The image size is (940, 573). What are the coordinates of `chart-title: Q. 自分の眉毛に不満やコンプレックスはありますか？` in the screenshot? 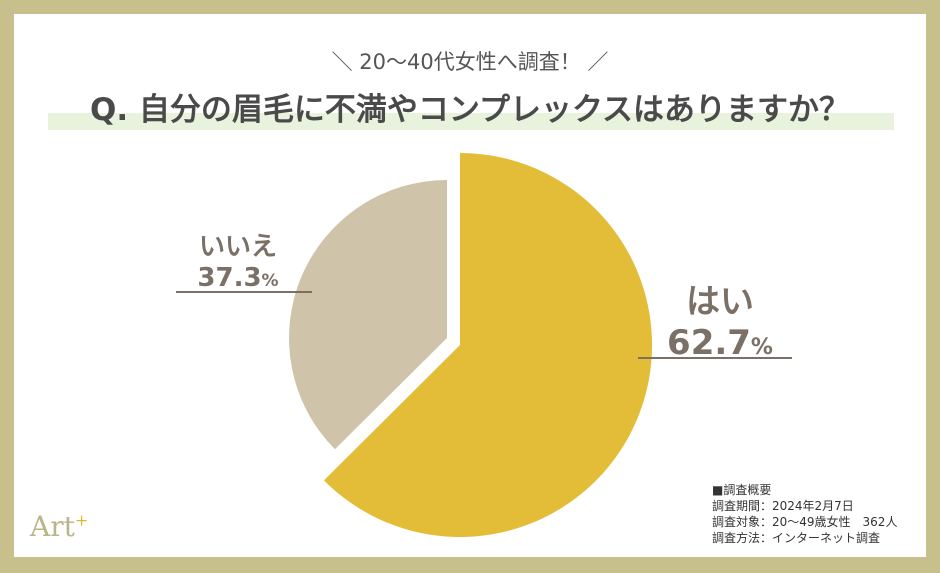 It's located at (470, 110).